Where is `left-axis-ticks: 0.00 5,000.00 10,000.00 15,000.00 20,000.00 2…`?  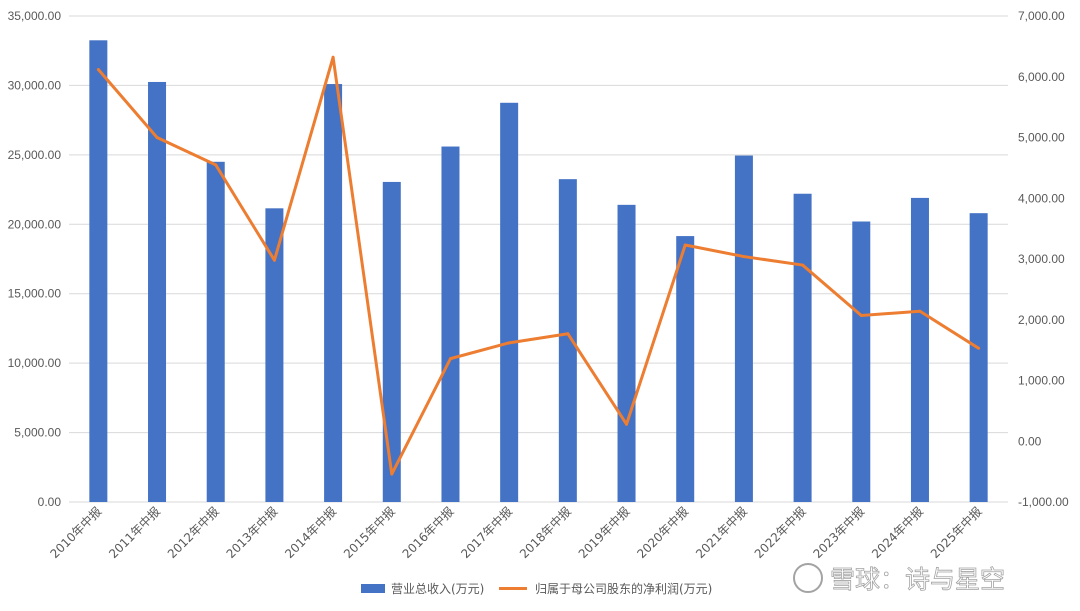 left-axis-ticks: 0.00 5,000.00 10,000.00 15,000.00 20,000.00 2… is located at coordinates (35, 259).